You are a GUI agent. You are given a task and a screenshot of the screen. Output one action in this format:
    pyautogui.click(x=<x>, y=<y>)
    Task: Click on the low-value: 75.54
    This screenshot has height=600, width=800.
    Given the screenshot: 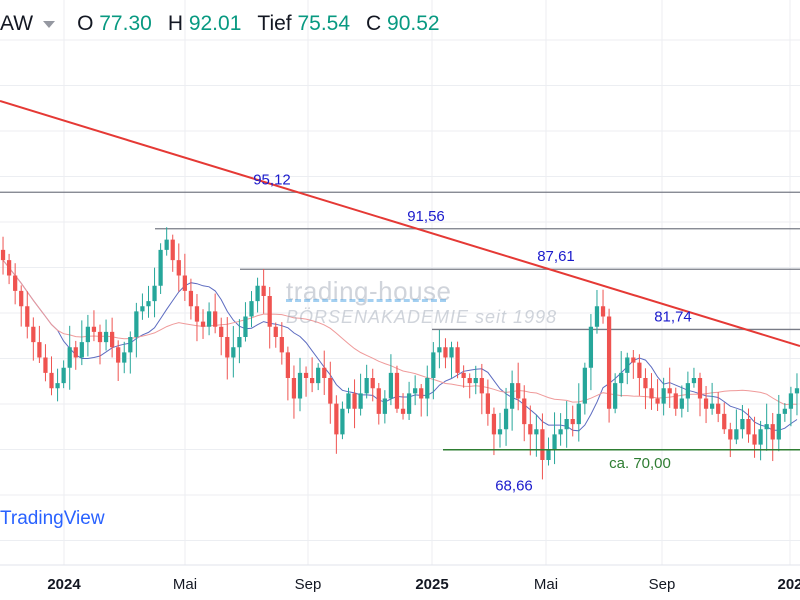 What is the action you would take?
    pyautogui.click(x=324, y=23)
    